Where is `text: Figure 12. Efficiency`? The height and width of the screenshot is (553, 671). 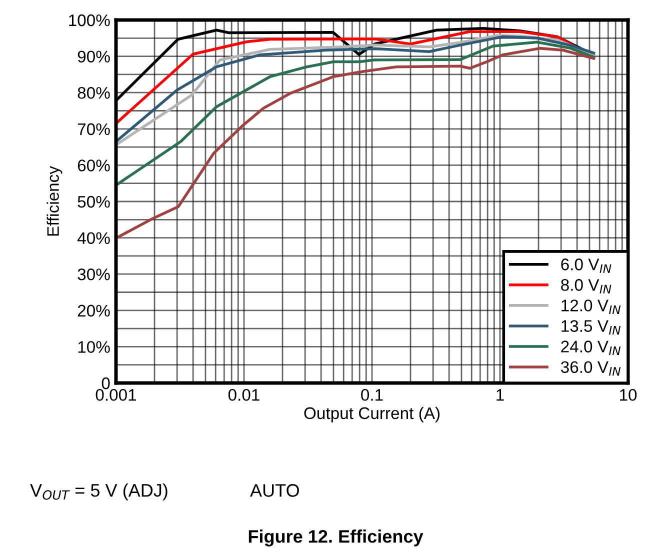 text: Figure 12. Efficiency is located at coordinates (336, 538).